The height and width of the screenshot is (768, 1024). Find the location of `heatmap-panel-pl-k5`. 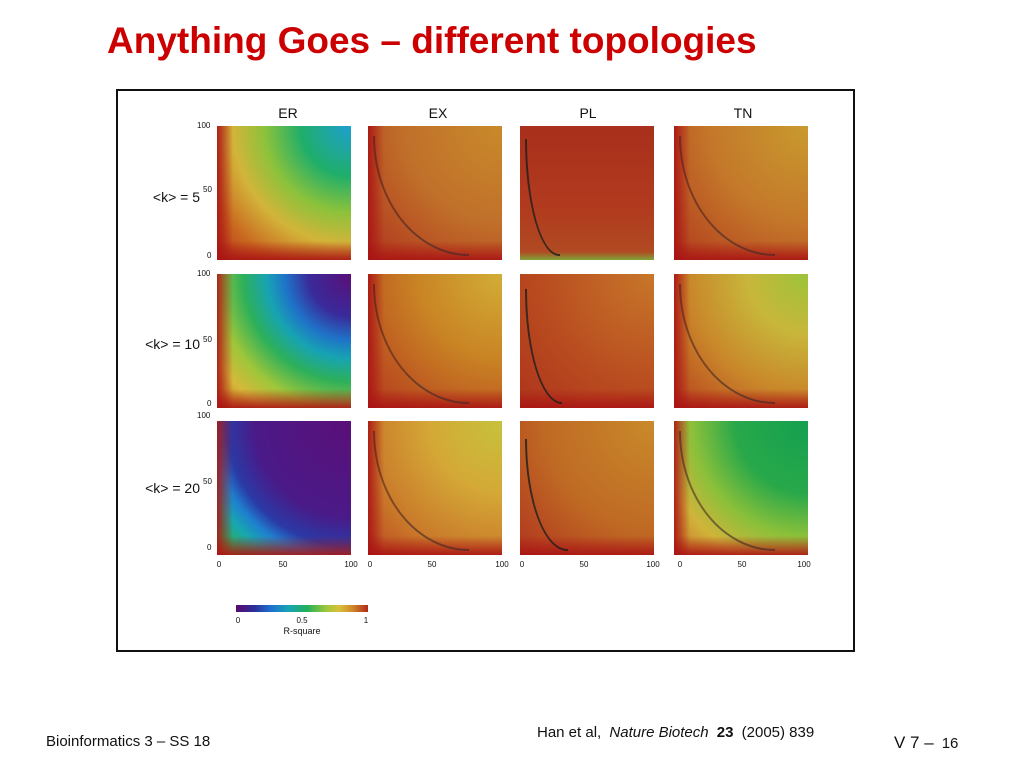

heatmap-panel-pl-k5 is located at coordinates (587, 193).